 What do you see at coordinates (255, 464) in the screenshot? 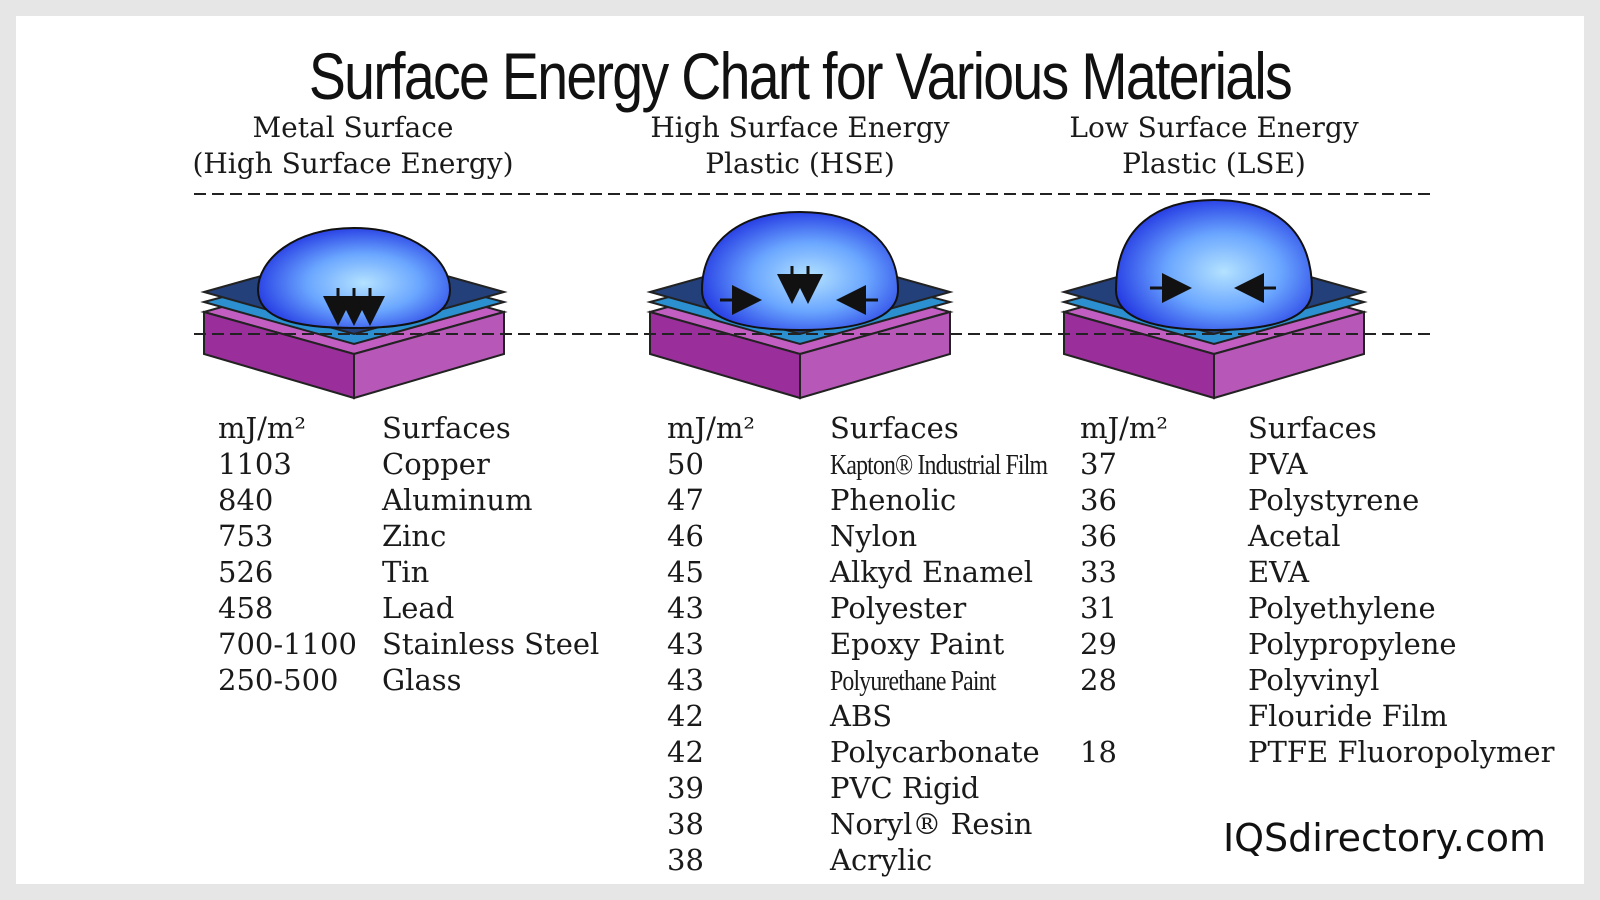
I see `table-cell-value: 1103` at bounding box center [255, 464].